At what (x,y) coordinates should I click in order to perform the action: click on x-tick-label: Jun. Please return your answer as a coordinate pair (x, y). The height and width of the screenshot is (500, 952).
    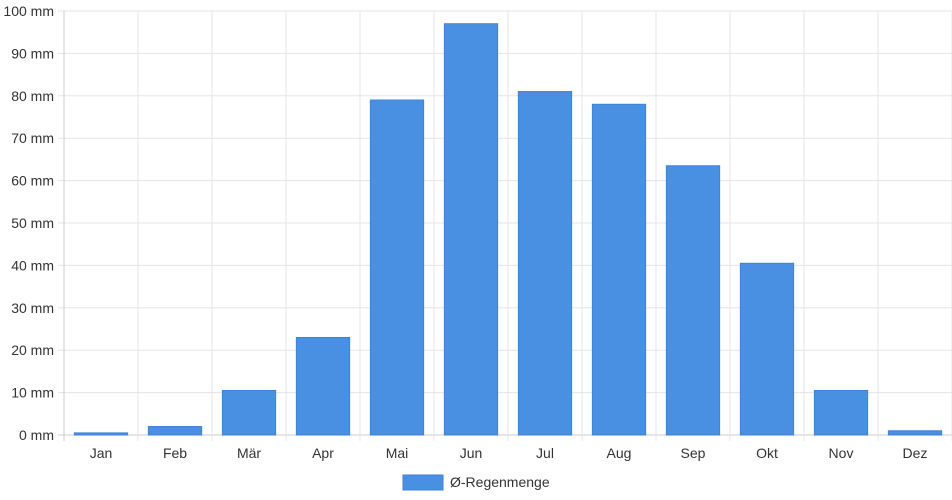
    Looking at the image, I should click on (471, 453).